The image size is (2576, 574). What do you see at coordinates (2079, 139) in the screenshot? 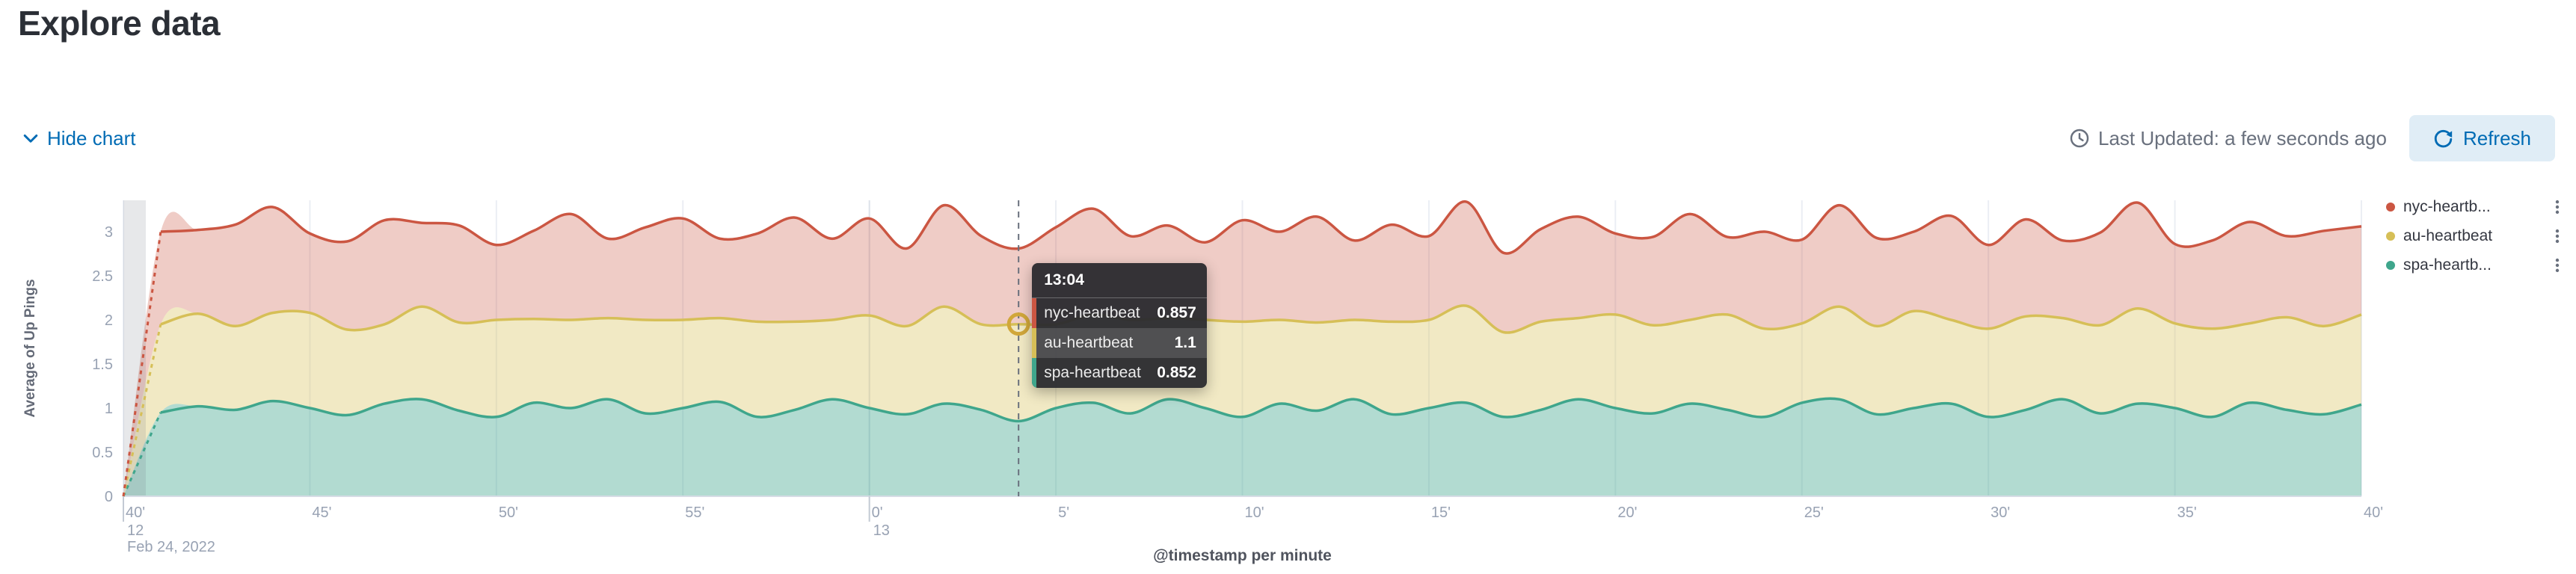
I see `clock-icon` at bounding box center [2079, 139].